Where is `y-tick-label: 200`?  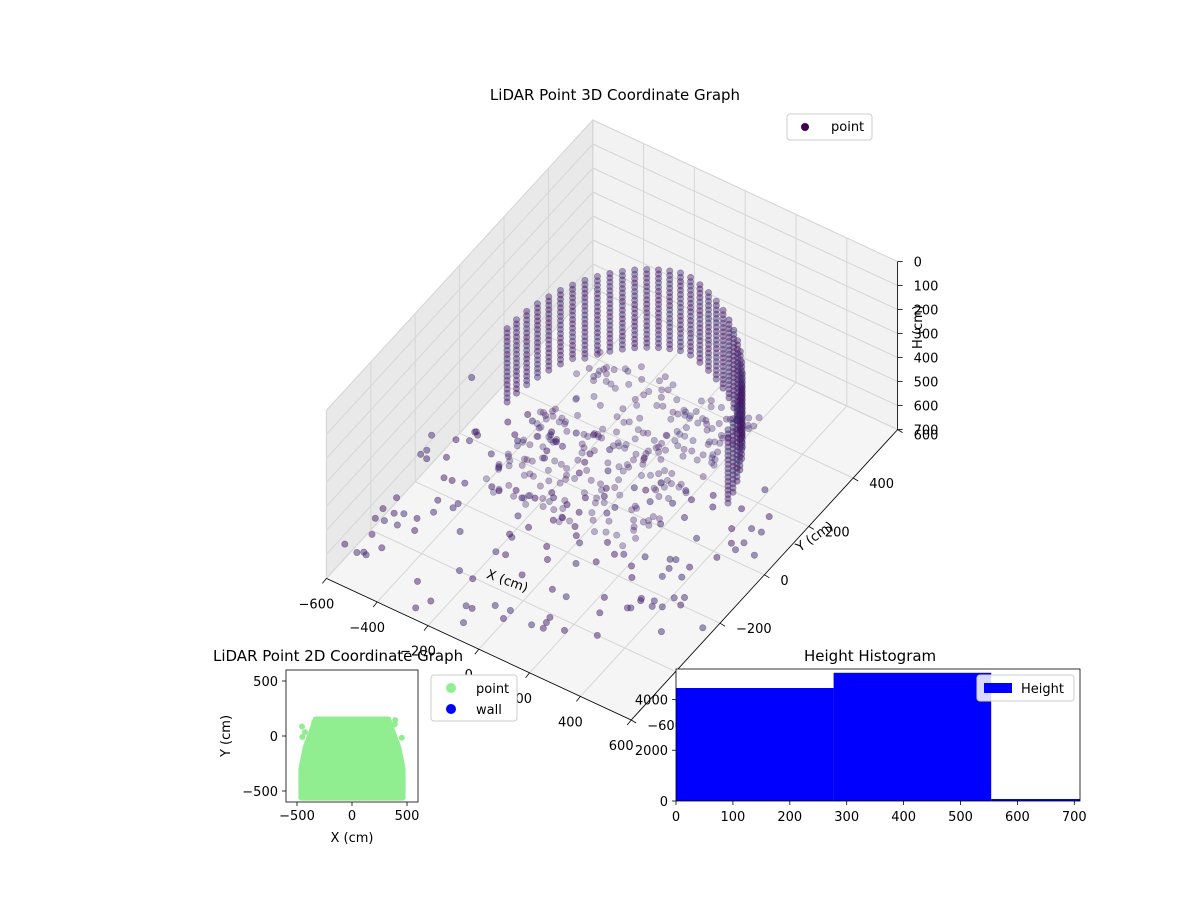 y-tick-label: 200 is located at coordinates (837, 532).